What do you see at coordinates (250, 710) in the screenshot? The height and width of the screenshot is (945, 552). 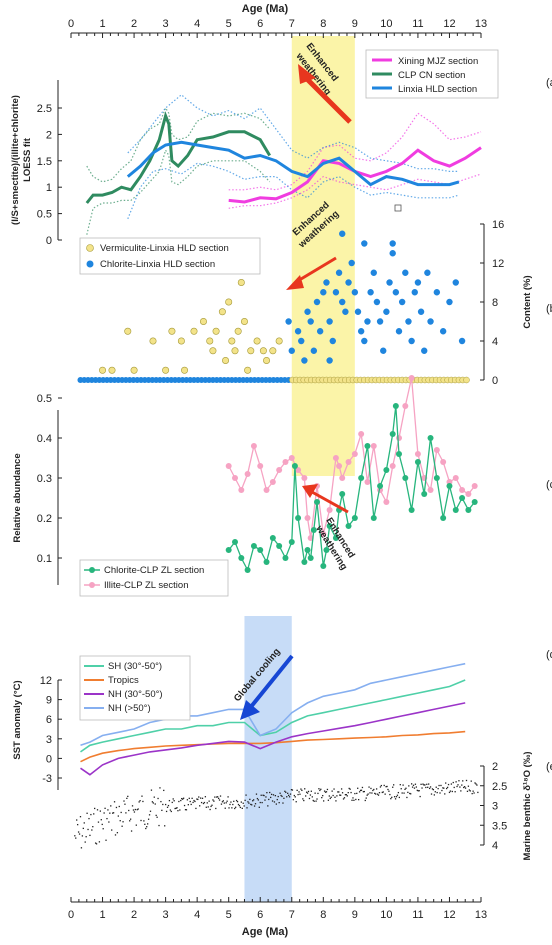 I see `blue-arrowhead-d` at bounding box center [250, 710].